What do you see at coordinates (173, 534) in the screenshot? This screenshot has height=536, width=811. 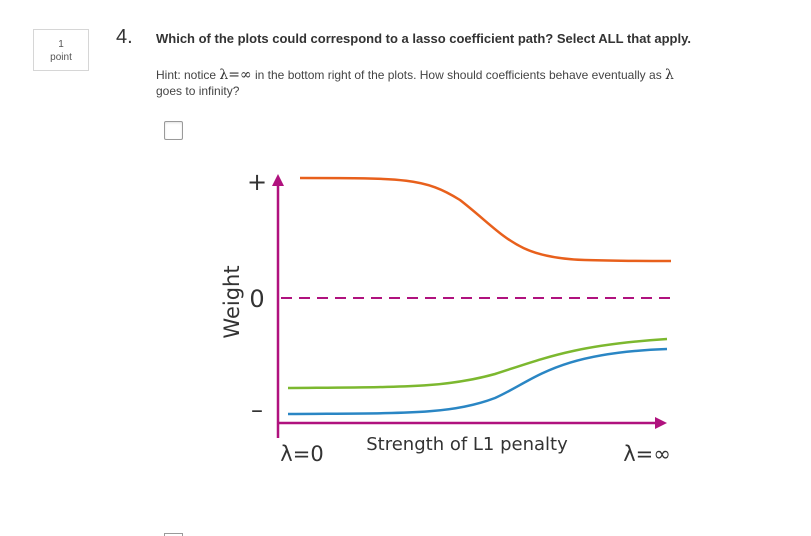 I see `option-2-checkbox` at bounding box center [173, 534].